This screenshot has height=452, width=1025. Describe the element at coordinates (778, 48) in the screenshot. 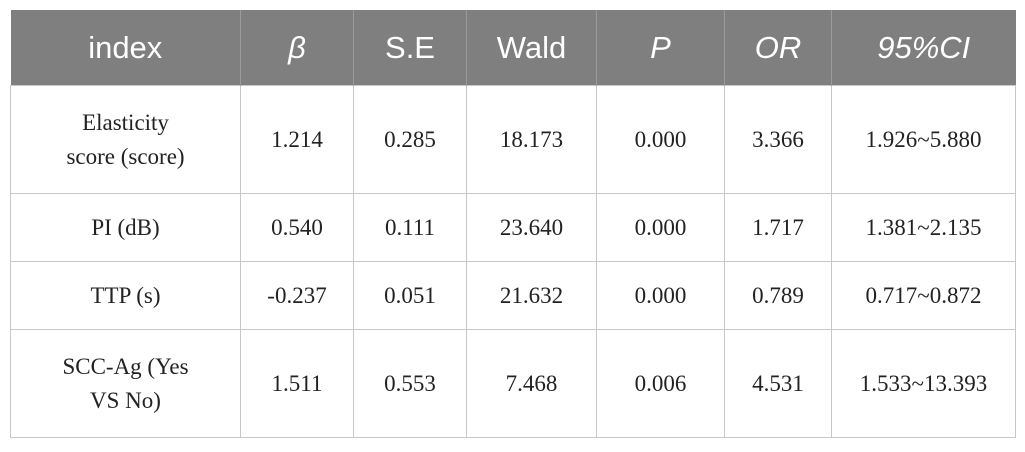

I see `header-or: OR` at that location.